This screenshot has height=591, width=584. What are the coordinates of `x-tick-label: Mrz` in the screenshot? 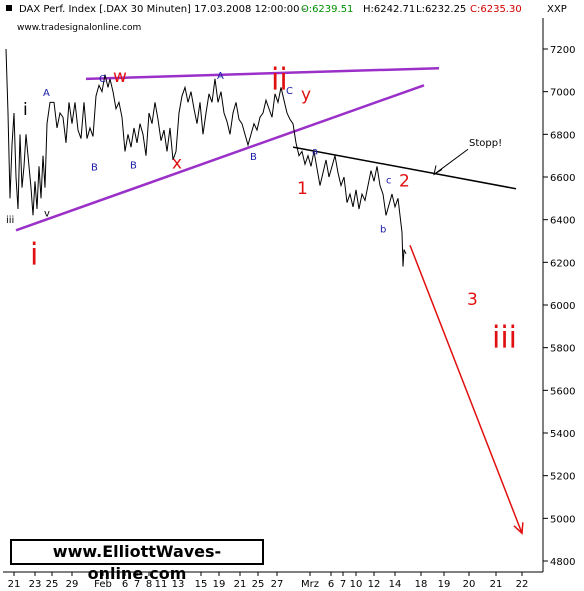 It's located at (310, 584).